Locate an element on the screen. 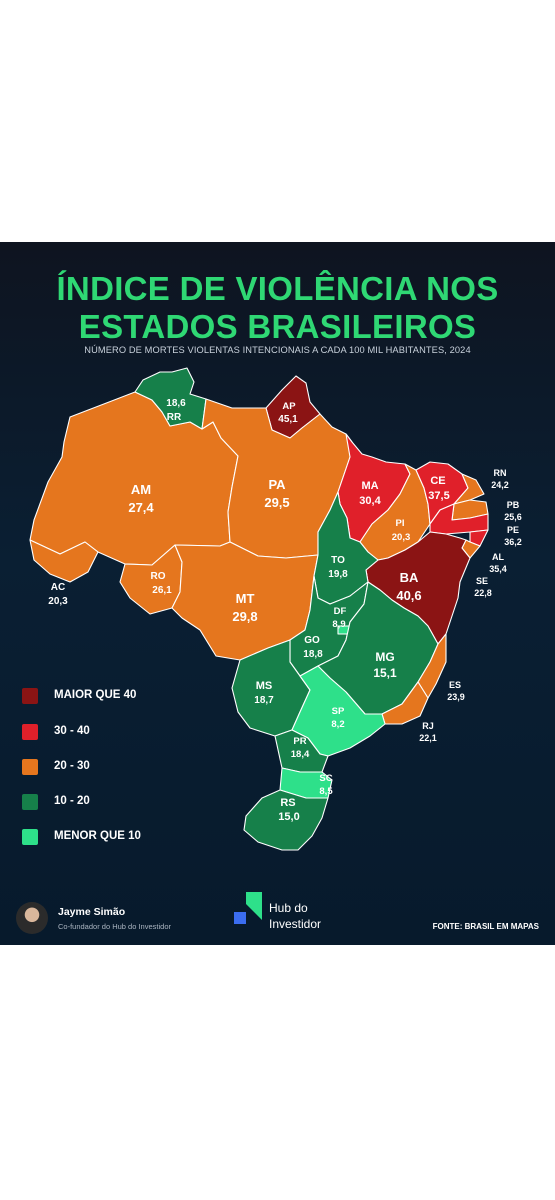 Image resolution: width=555 pixels, height=1200 pixels. label-sc-name: SC is located at coordinates (325, 778).